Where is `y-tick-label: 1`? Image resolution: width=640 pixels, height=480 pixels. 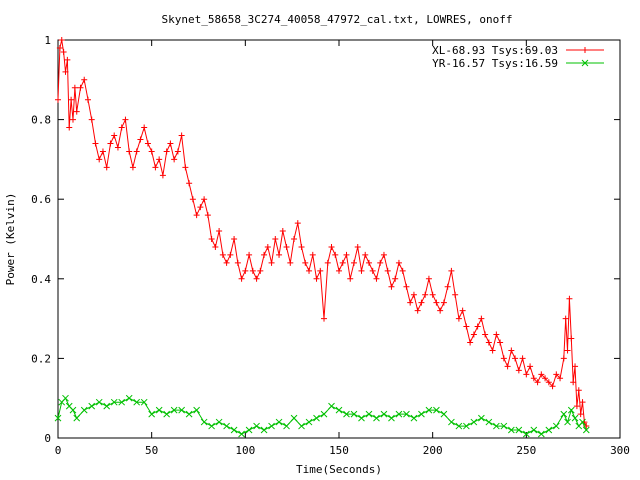
y-tick-label: 1 is located at coordinates (47, 40).